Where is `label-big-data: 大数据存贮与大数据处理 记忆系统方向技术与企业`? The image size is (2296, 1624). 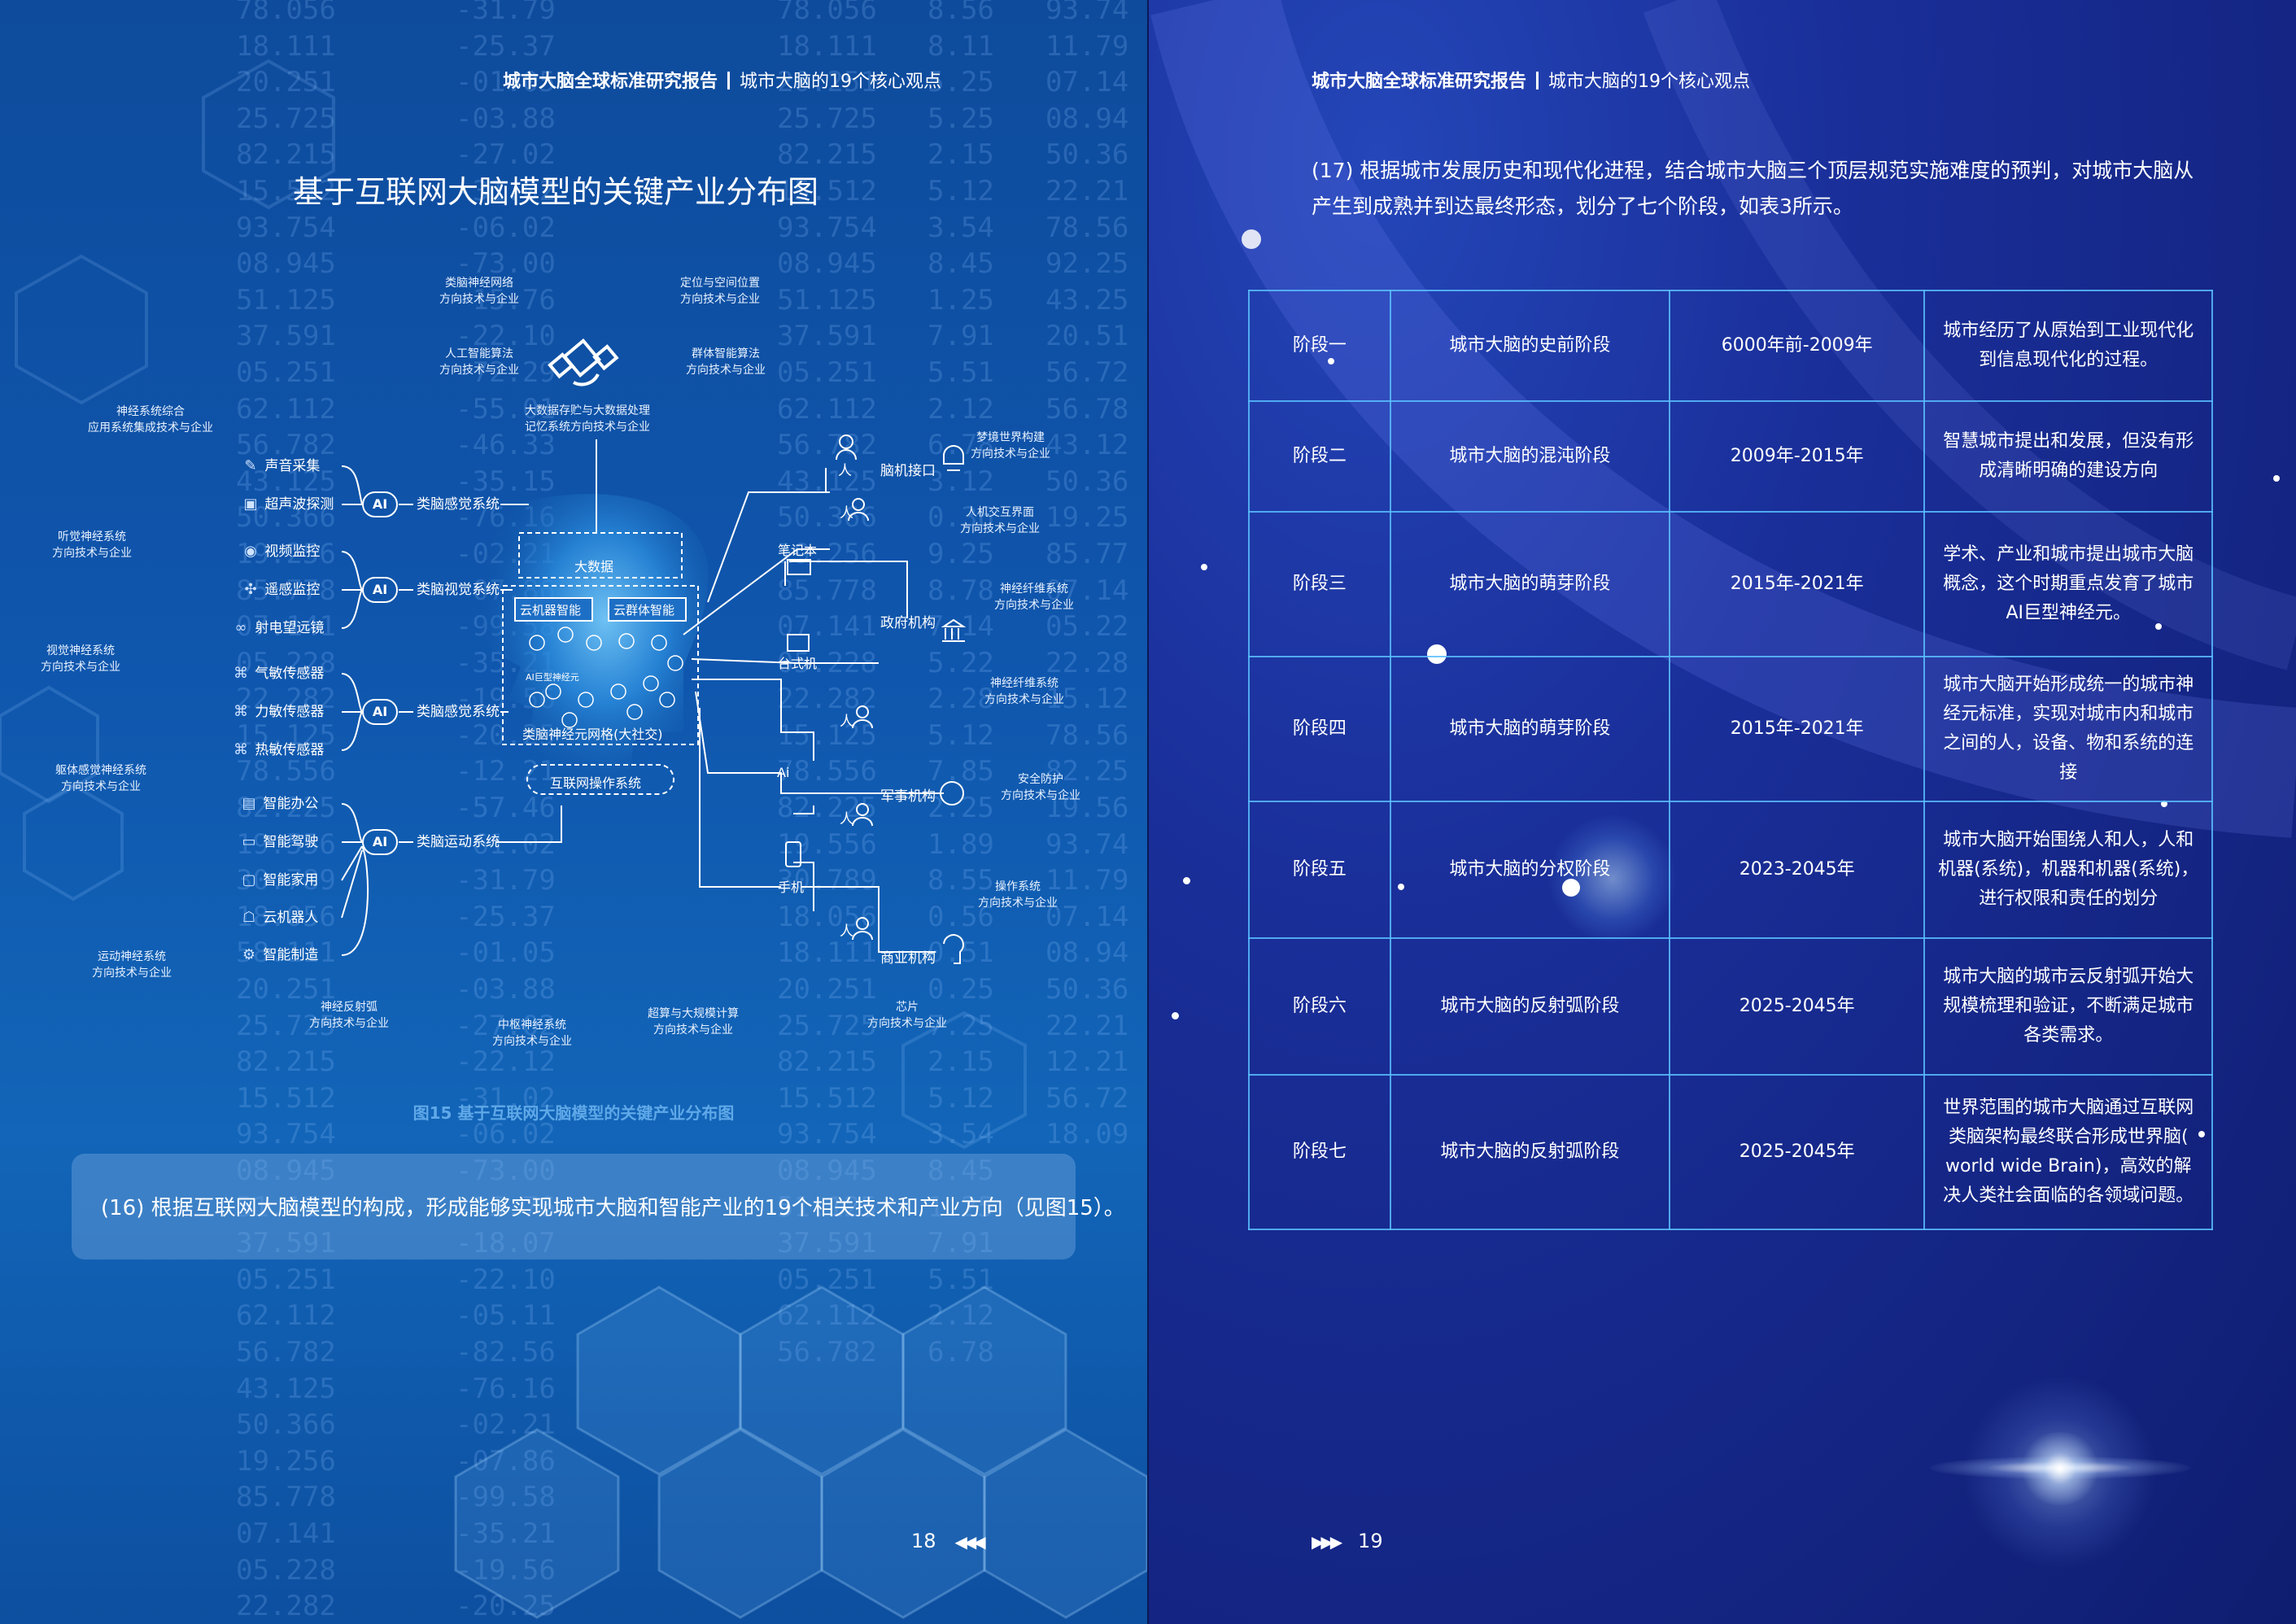
label-big-data: 大数据存贮与大数据处理 记忆系统方向技术与企业 is located at coordinates (587, 419).